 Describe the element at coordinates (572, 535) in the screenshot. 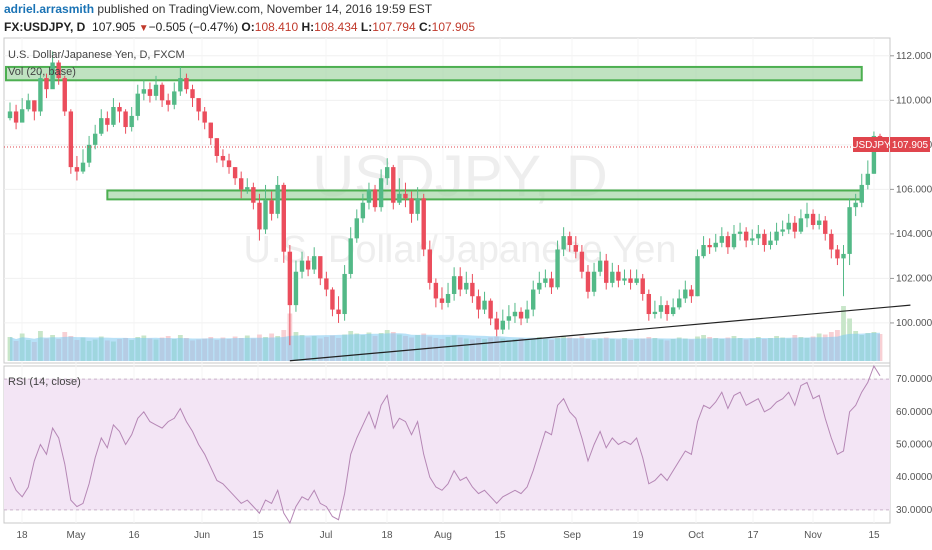

I see `time-tick-label: Sep` at that location.